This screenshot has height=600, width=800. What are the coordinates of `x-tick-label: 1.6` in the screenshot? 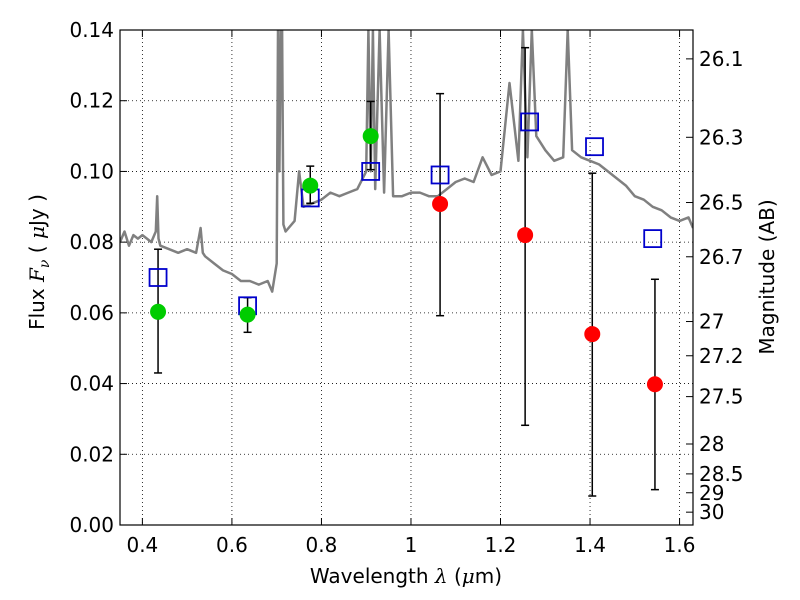 It's located at (680, 545).